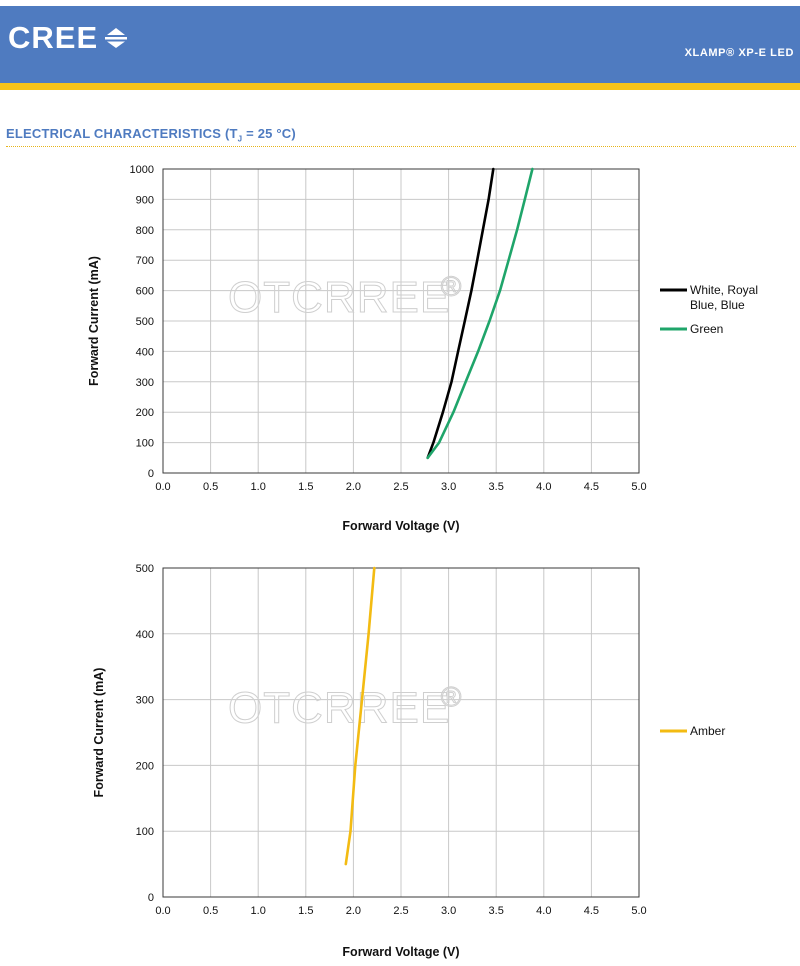 Image resolution: width=800 pixels, height=966 pixels. Describe the element at coordinates (717, 305) in the screenshot. I see `legend-label-line: Blue, Blue` at that location.